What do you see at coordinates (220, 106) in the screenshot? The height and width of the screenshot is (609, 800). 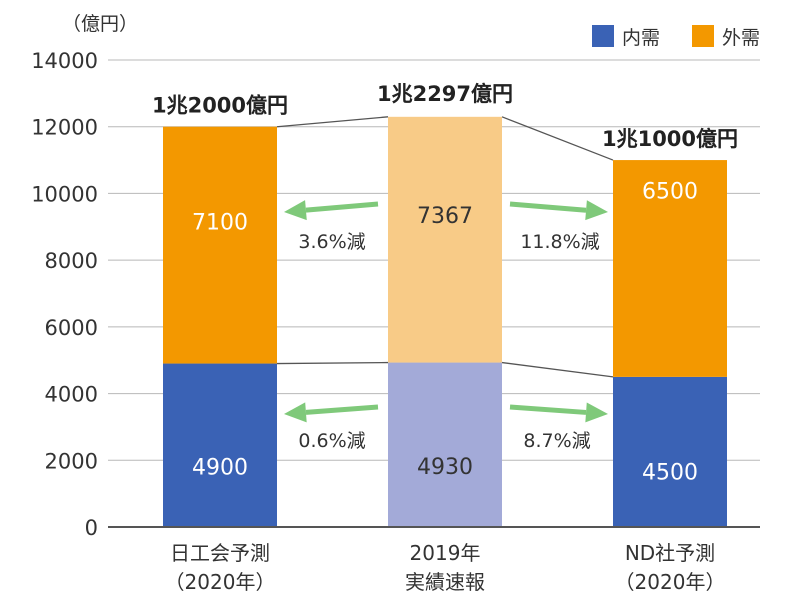 I see `bar-total-label: 1兆2000億円` at bounding box center [220, 106].